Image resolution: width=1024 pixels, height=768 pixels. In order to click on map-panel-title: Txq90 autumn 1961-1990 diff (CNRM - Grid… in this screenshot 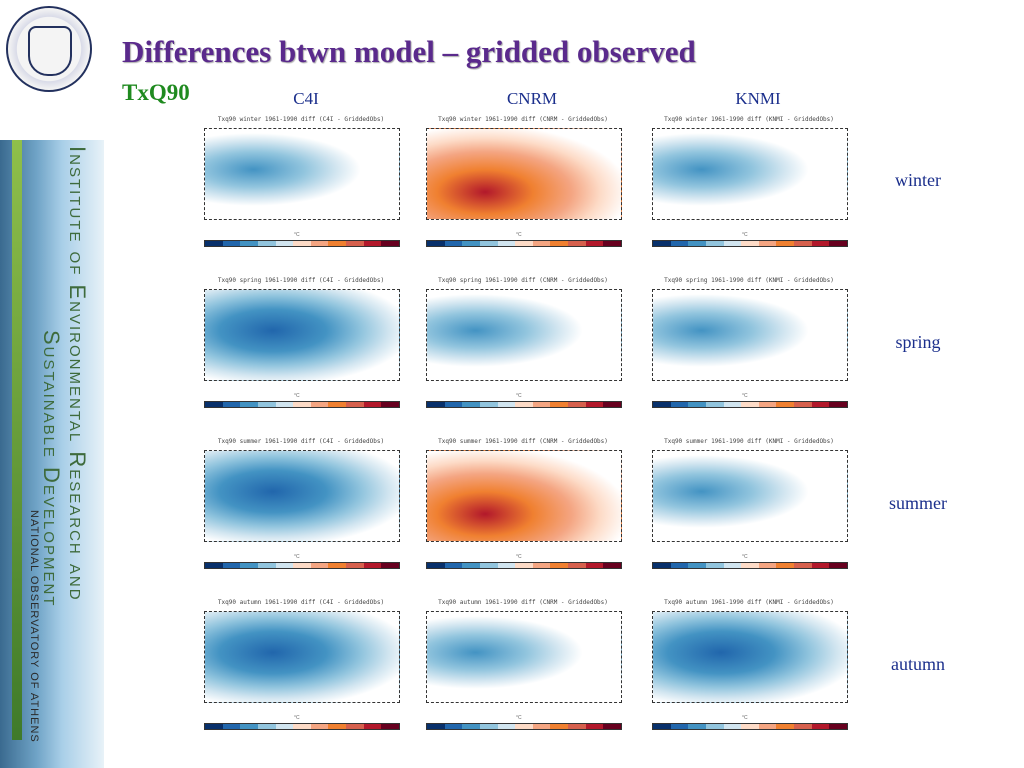, I will do `click(523, 602)`.